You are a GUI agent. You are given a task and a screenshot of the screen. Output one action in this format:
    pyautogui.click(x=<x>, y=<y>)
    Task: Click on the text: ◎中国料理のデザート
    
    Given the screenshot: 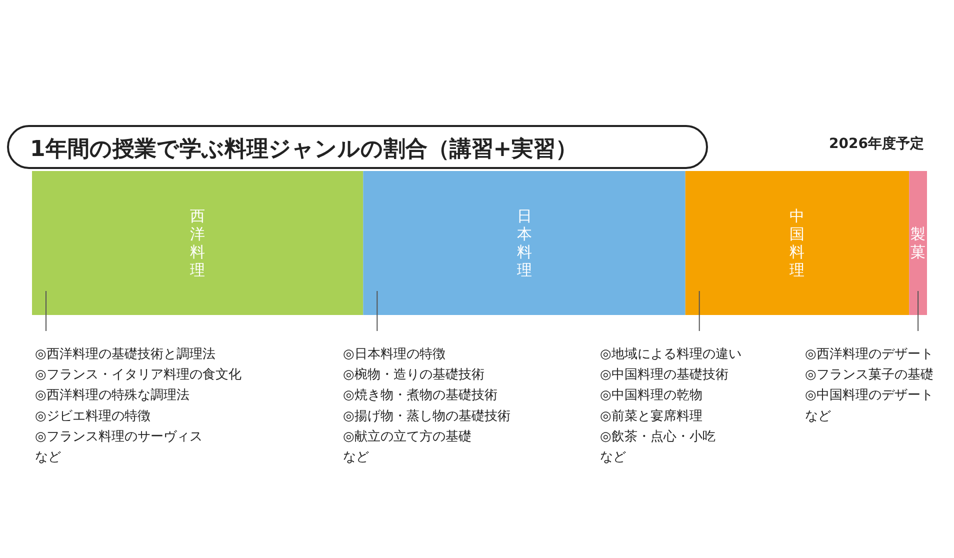 What is the action you would take?
    pyautogui.click(x=869, y=396)
    